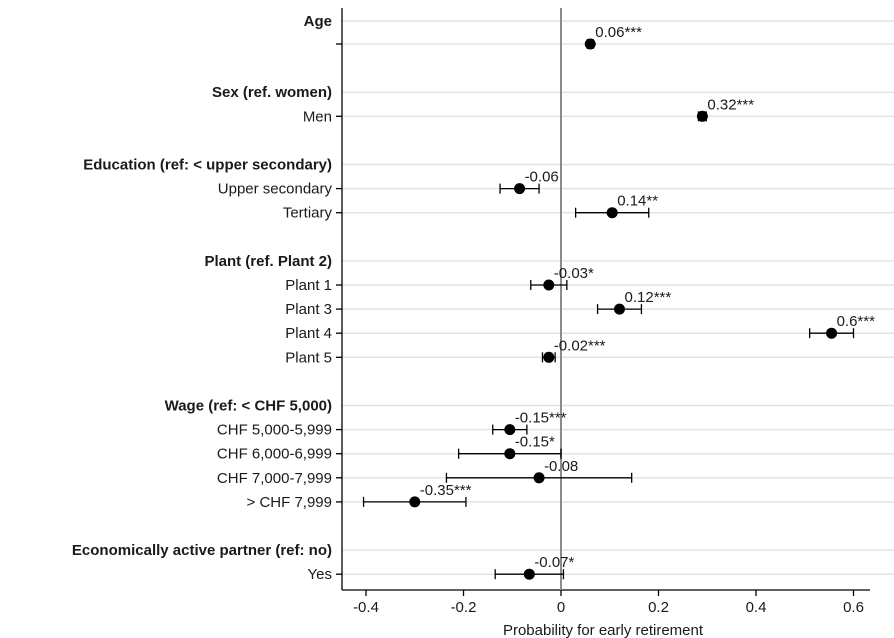 The height and width of the screenshot is (638, 894). I want to click on x-tick-label: 0, so click(561, 607).